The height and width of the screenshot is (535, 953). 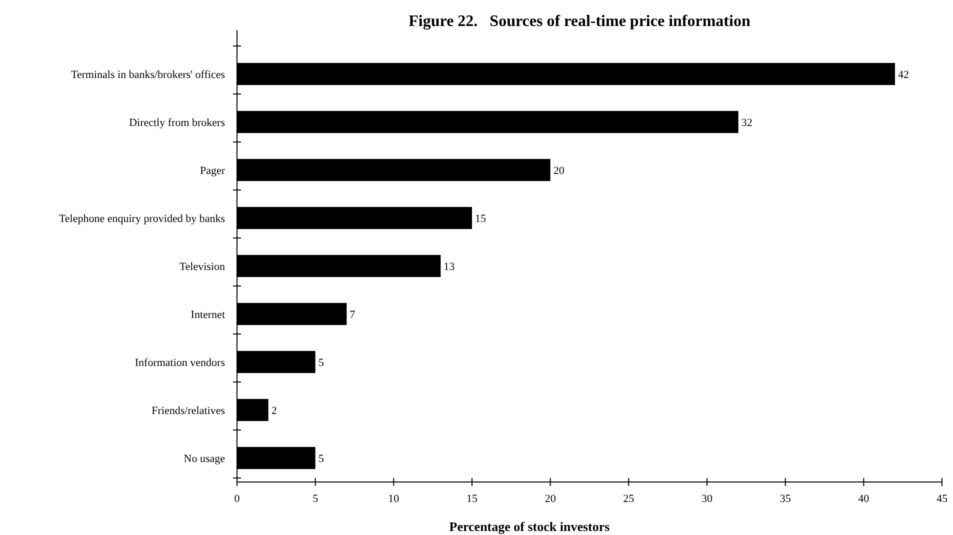 What do you see at coordinates (786, 499) in the screenshot?
I see `x-tick-label: 35` at bounding box center [786, 499].